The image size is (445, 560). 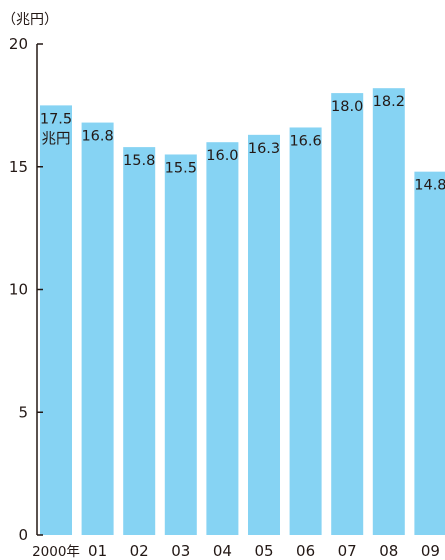 What do you see at coordinates (139, 551) in the screenshot?
I see `x-tick-label: 02` at bounding box center [139, 551].